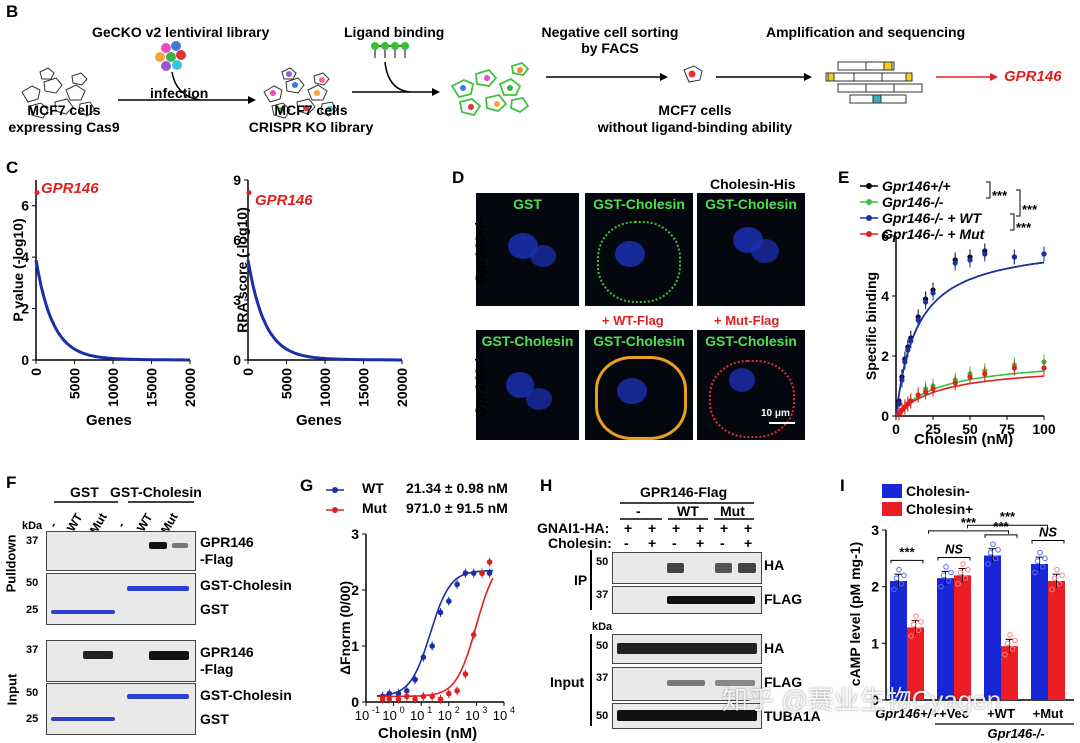 The width and height of the screenshot is (1080, 743). What do you see at coordinates (527, 249) in the screenshot?
I see `micro-wt-gst: GST` at bounding box center [527, 249].